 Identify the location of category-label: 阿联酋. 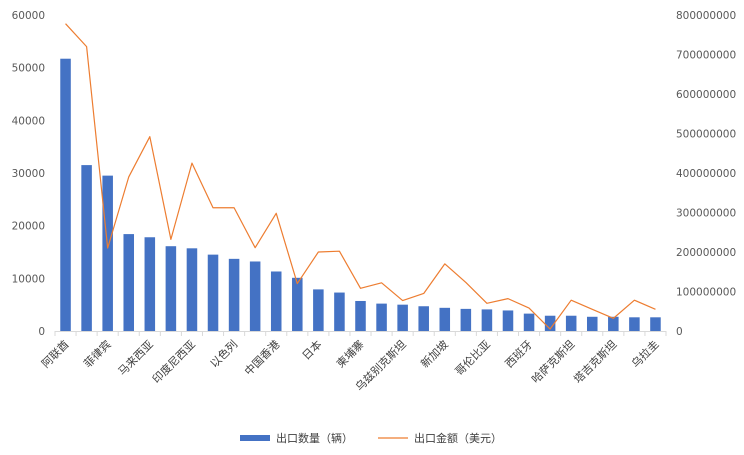
(54, 353).